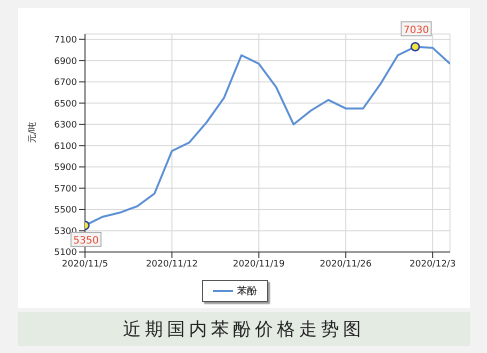 Image resolution: width=487 pixels, height=353 pixels. Describe the element at coordinates (66, 104) in the screenshot. I see `y-tick-label: 6500` at that location.